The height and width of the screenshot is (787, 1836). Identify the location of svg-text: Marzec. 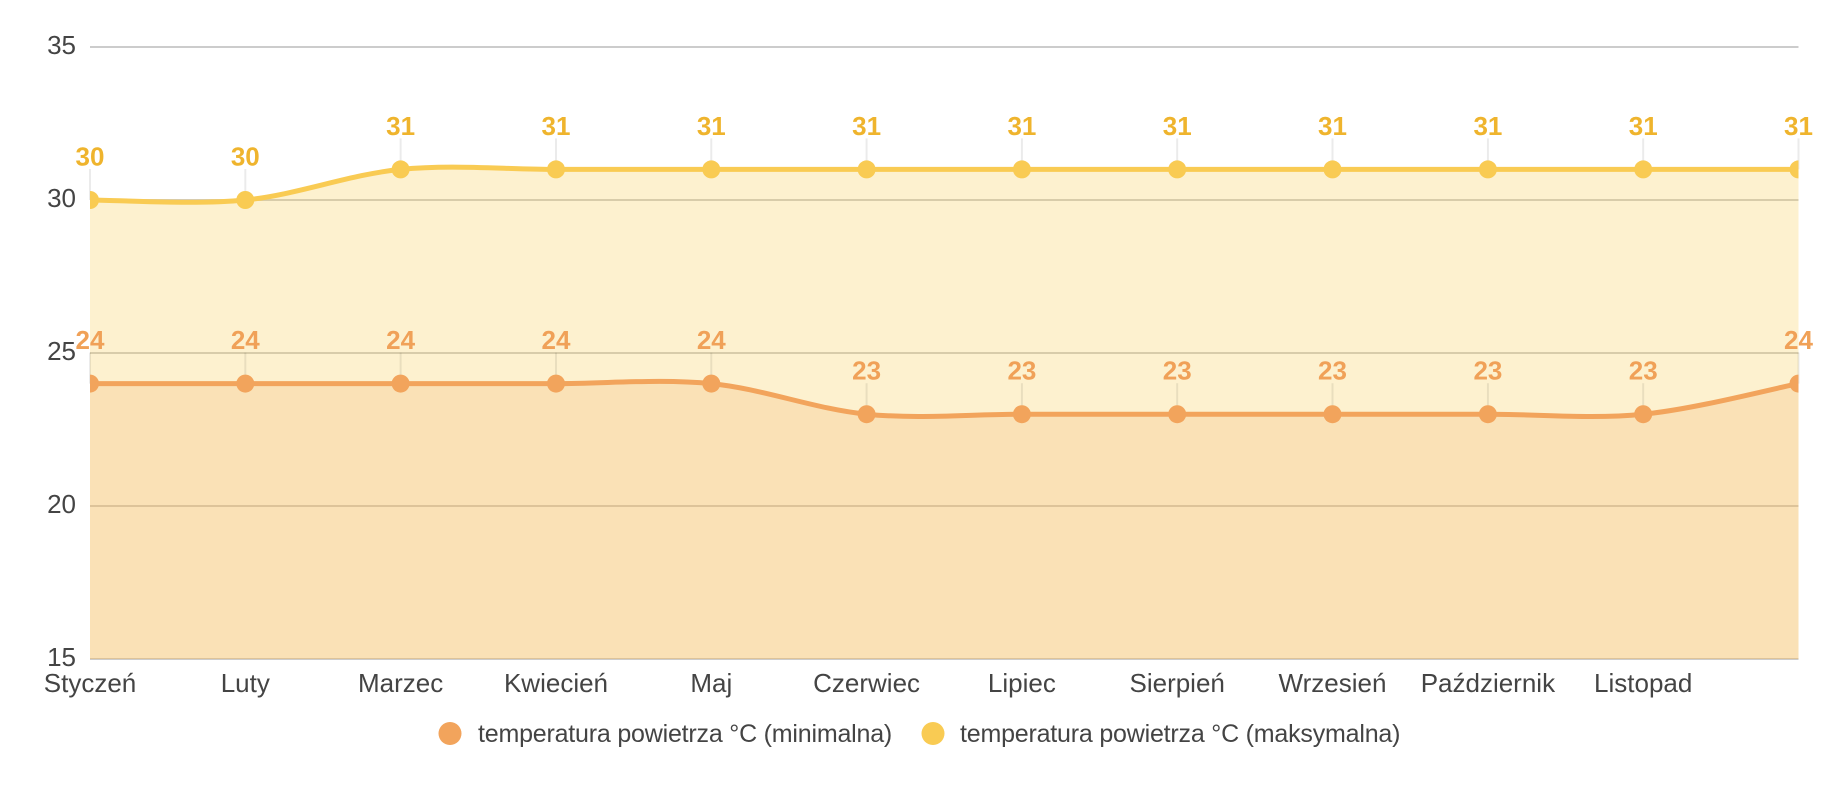
(400, 683).